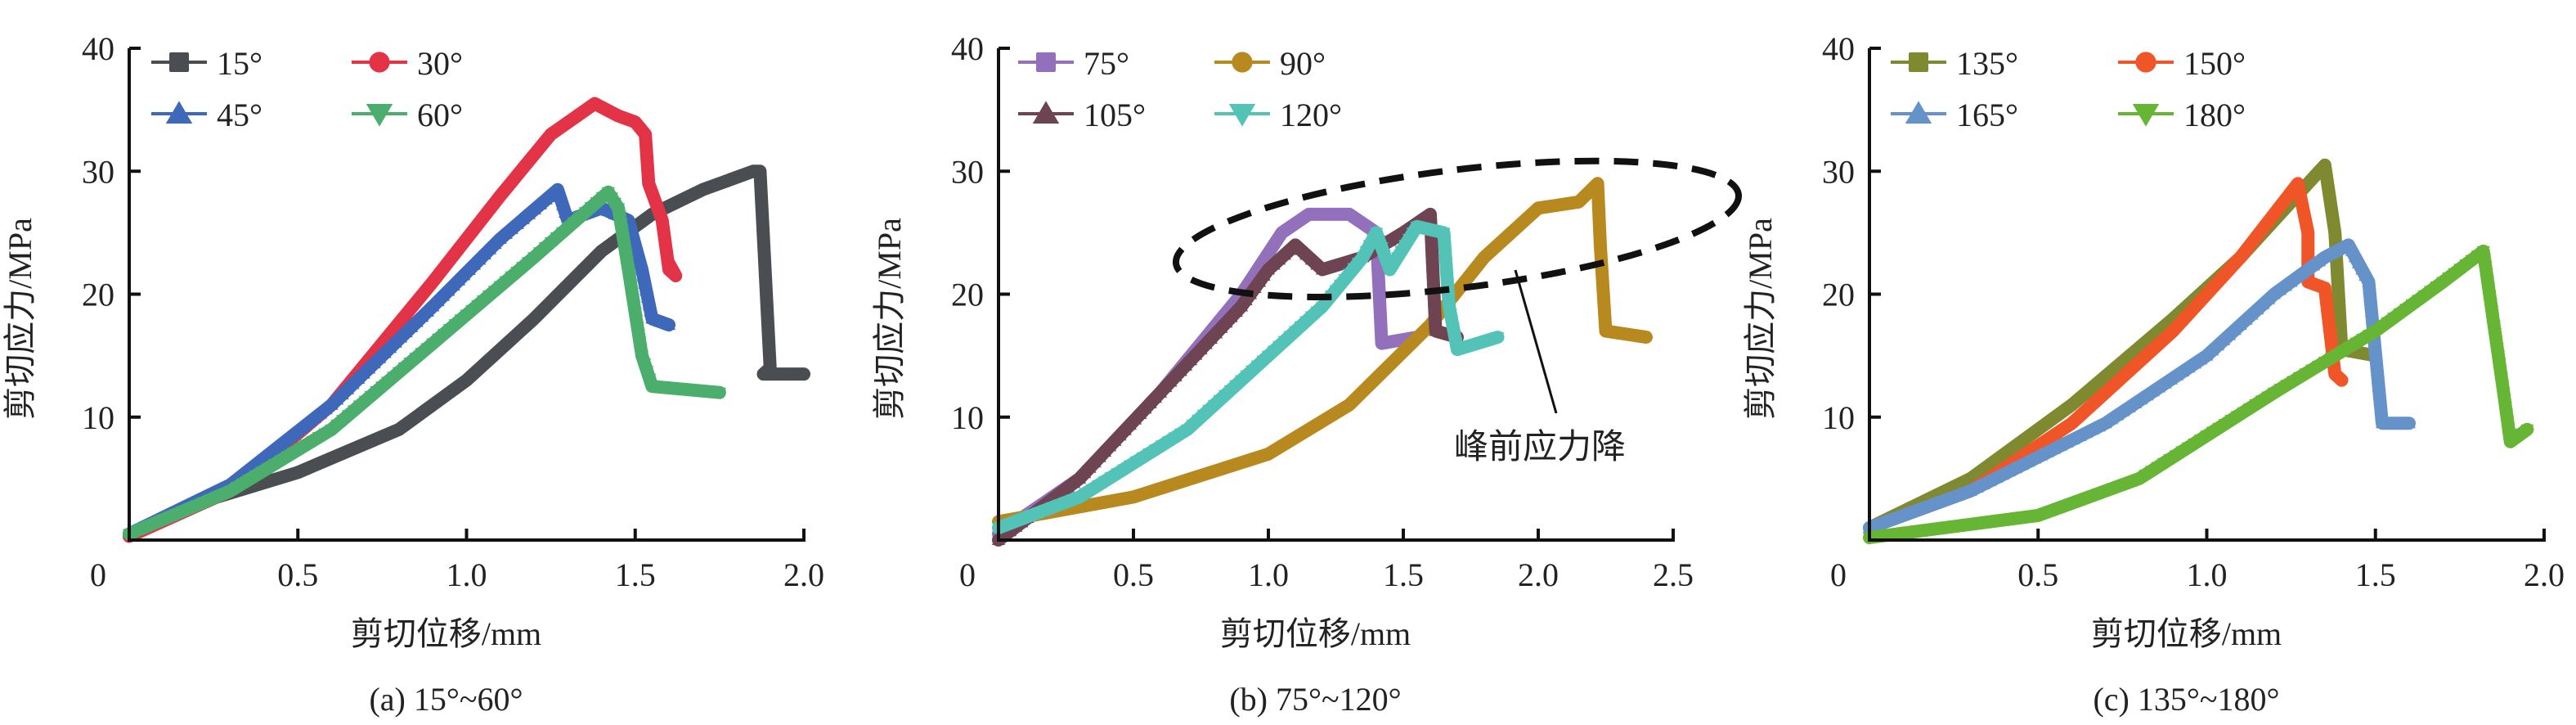 This screenshot has height=725, width=2576. Describe the element at coordinates (1115, 115) in the screenshot. I see `legend-label: 105°` at that location.